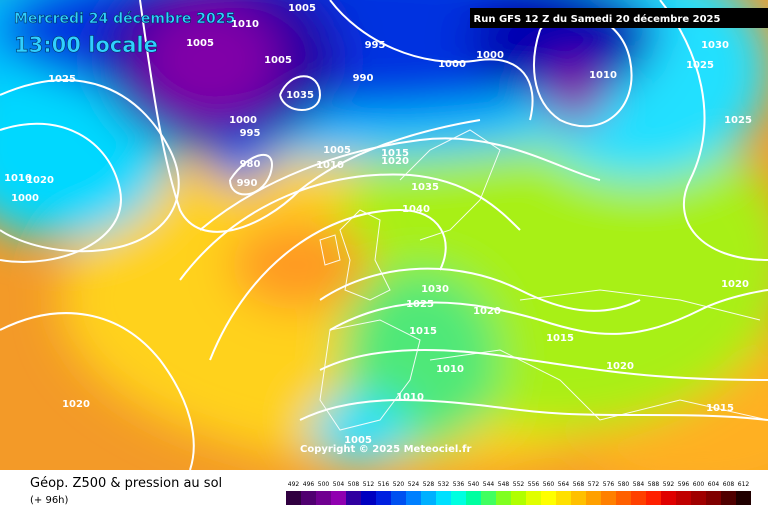  Describe the element at coordinates (124, 19) in the screenshot. I see `date-label: Mercredi 24 décembre 2025` at that location.